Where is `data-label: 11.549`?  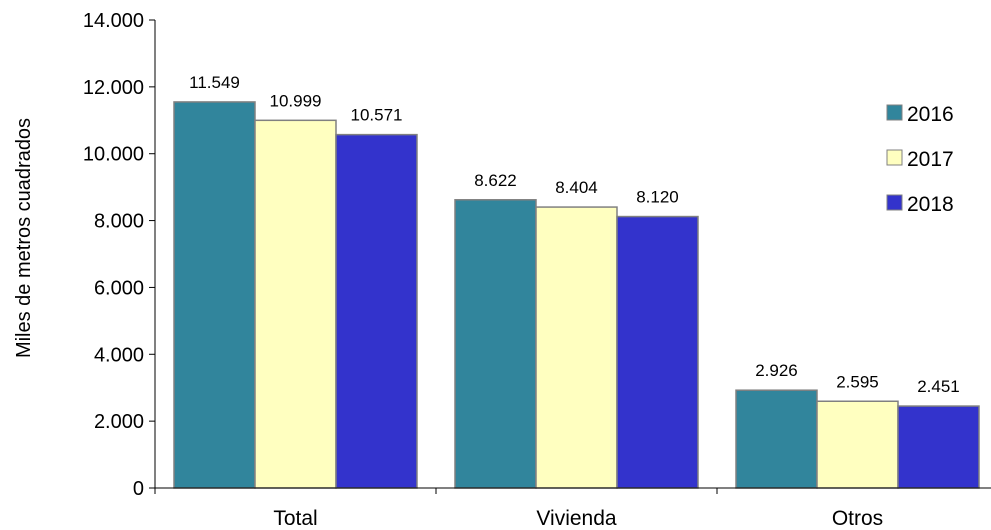 data-label: 11.549 is located at coordinates (214, 82).